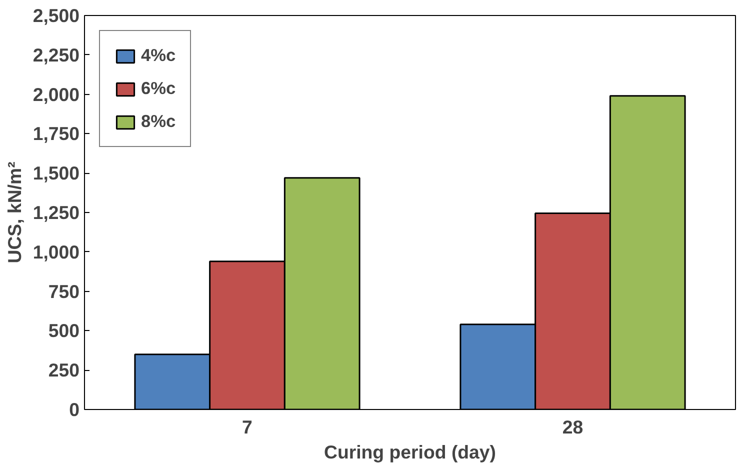  Describe the element at coordinates (56, 251) in the screenshot. I see `y-tick-label: 1,000` at that location.